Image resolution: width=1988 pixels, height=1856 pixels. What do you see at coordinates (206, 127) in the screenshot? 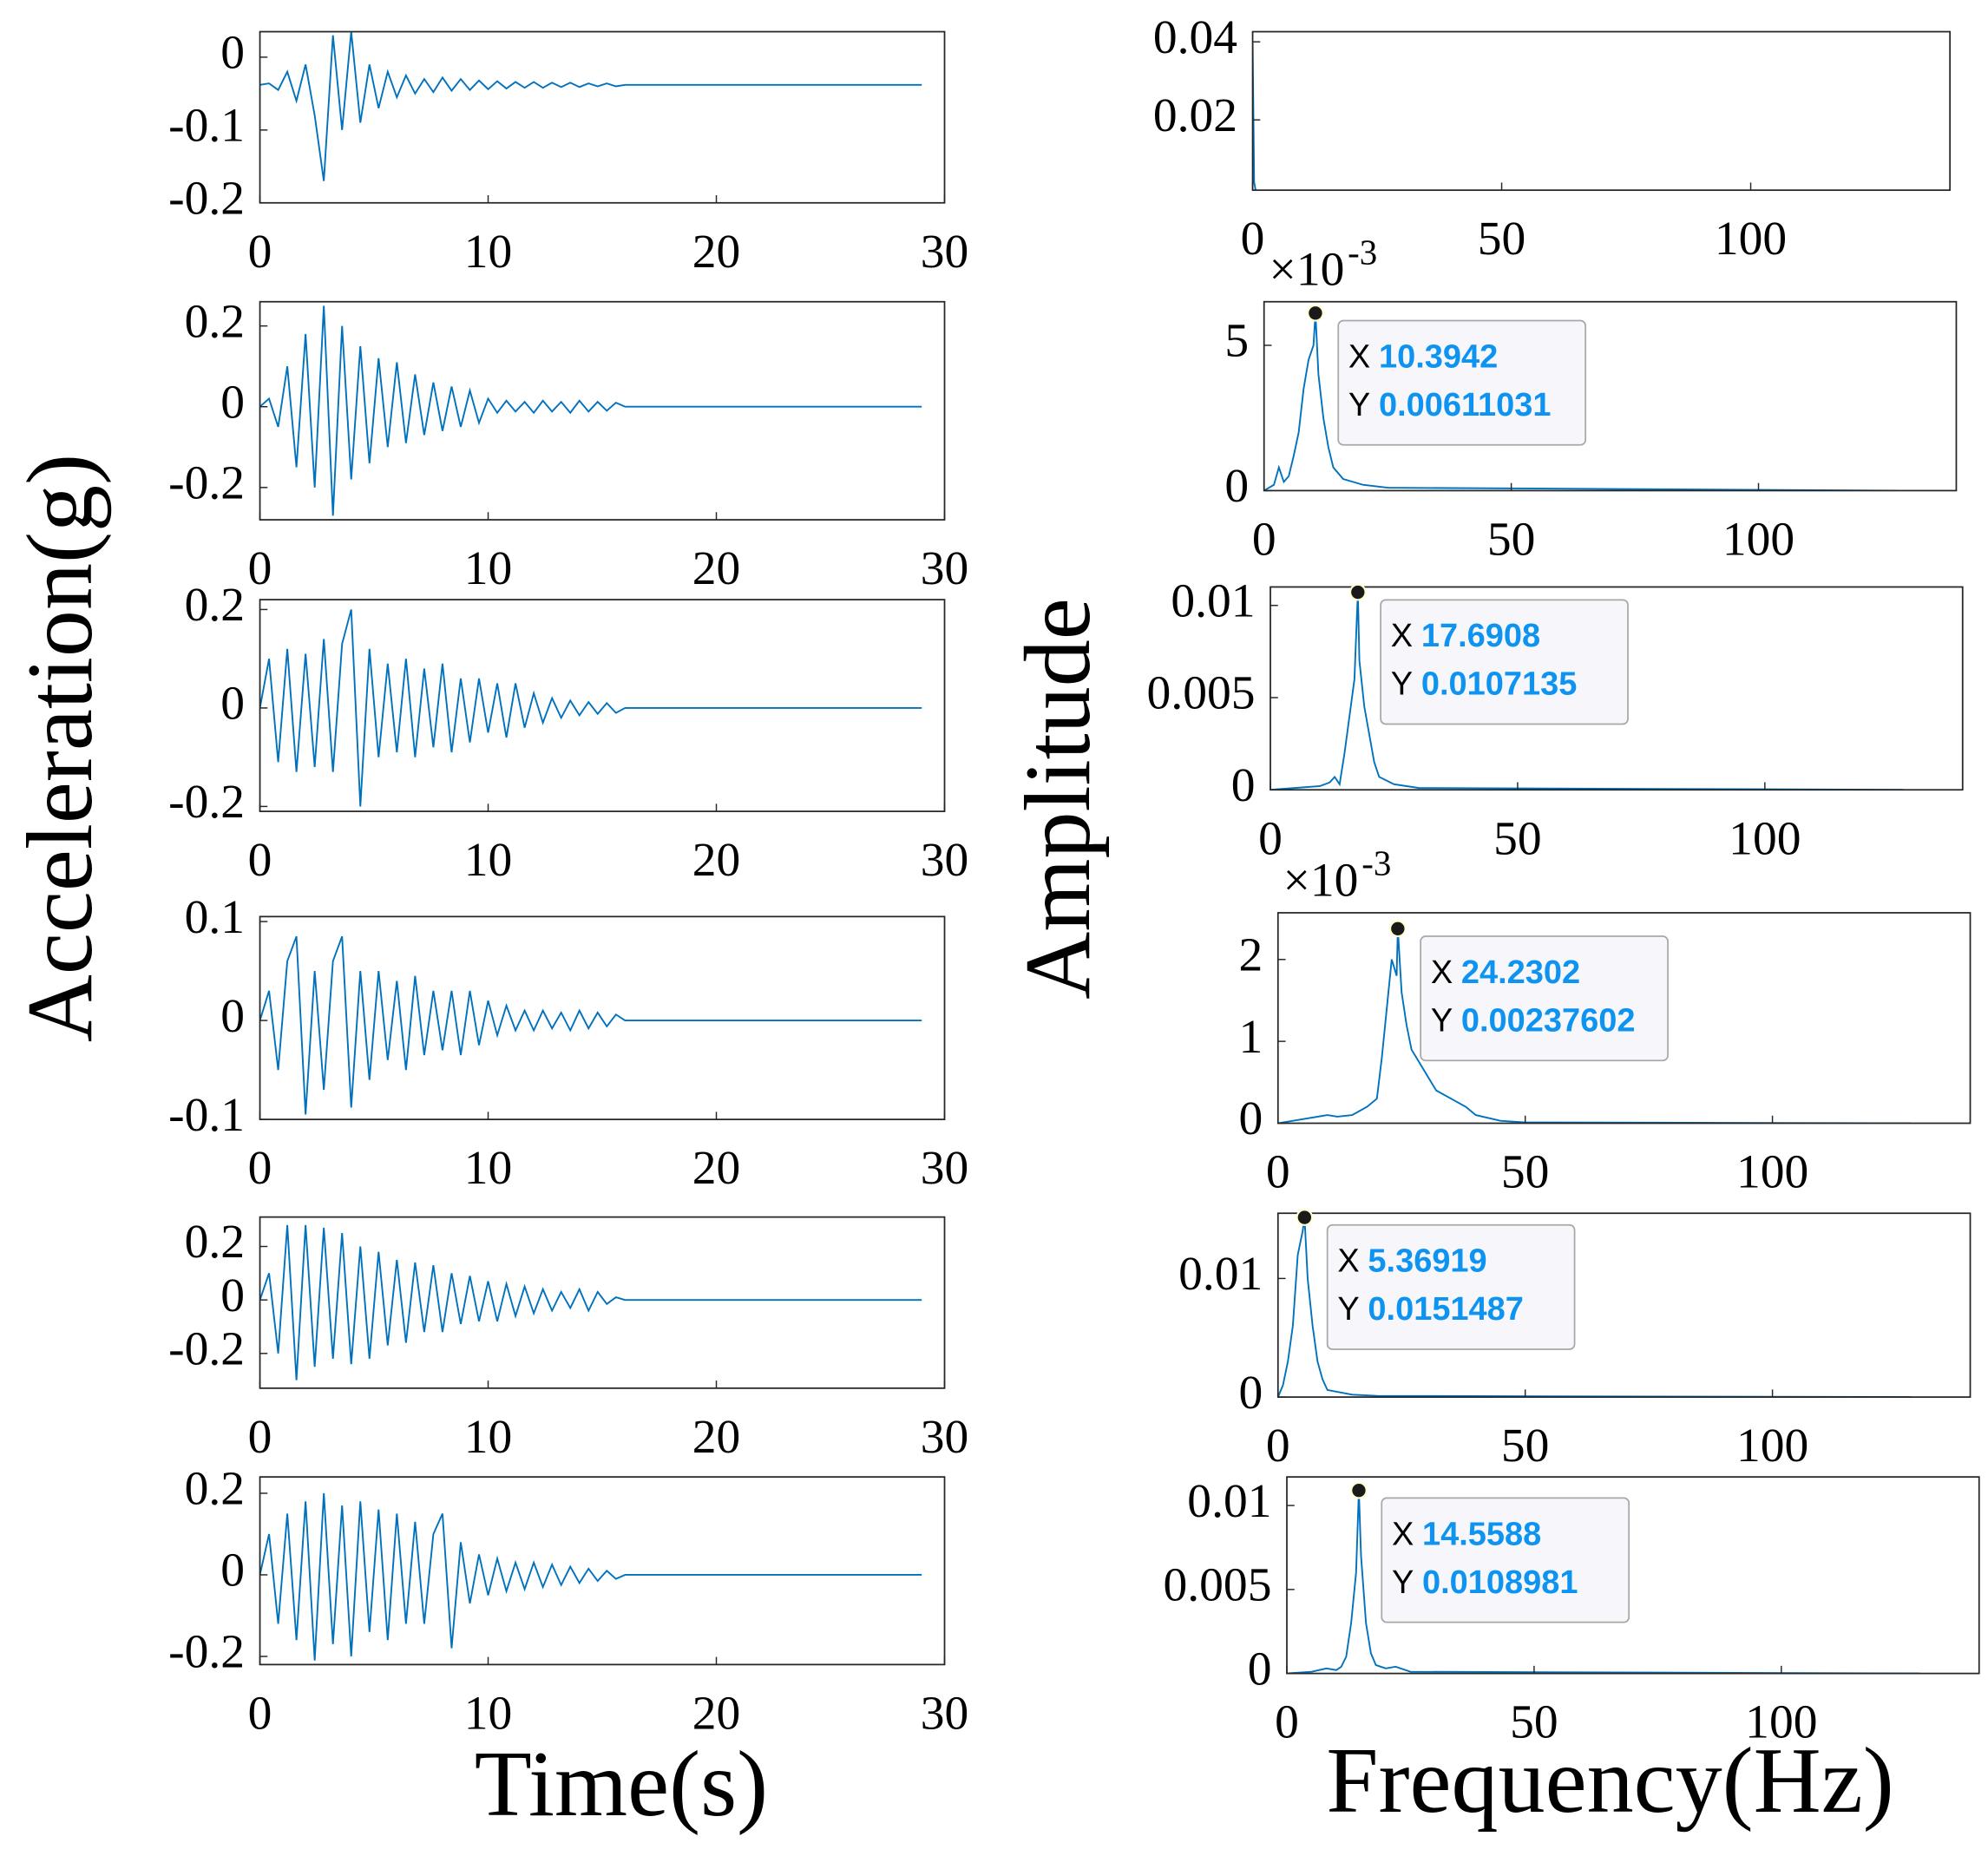
I see `y-tick-label: -0.1` at bounding box center [206, 127].